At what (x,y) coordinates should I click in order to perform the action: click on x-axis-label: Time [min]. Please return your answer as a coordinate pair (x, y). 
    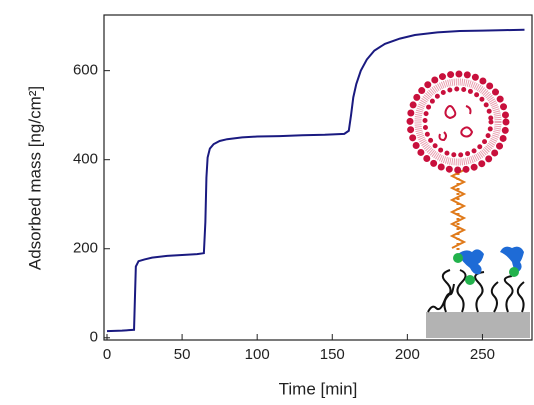
    Looking at the image, I should click on (318, 388).